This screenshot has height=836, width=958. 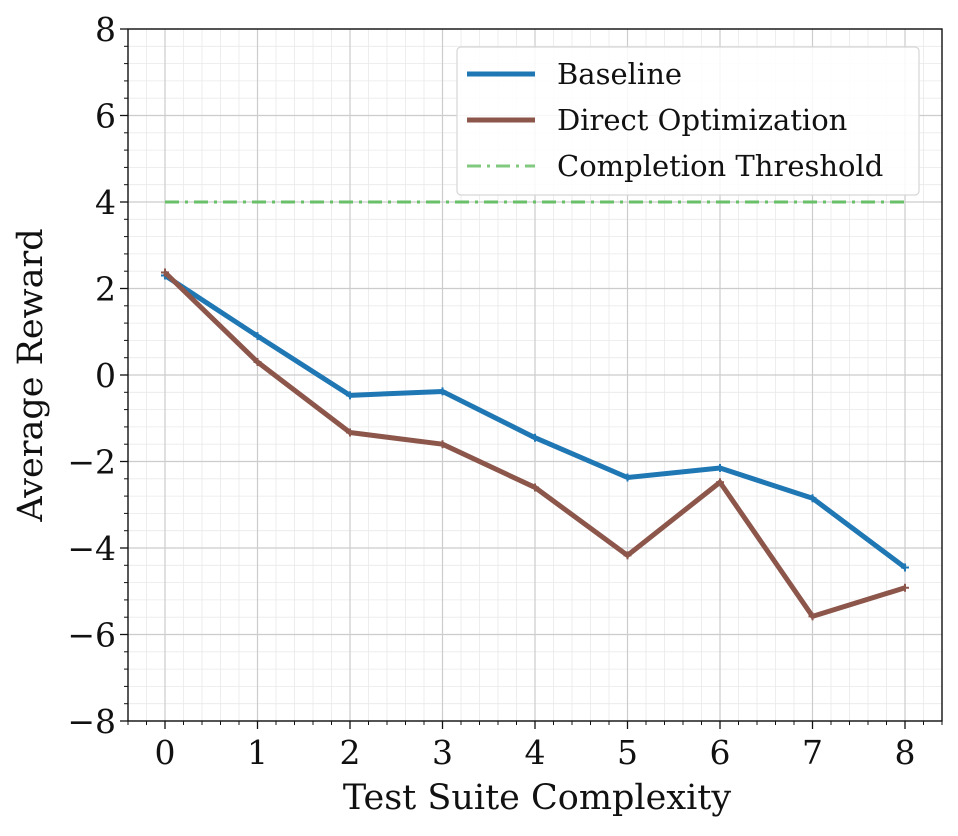 I want to click on legend-box, so click(x=688, y=121).